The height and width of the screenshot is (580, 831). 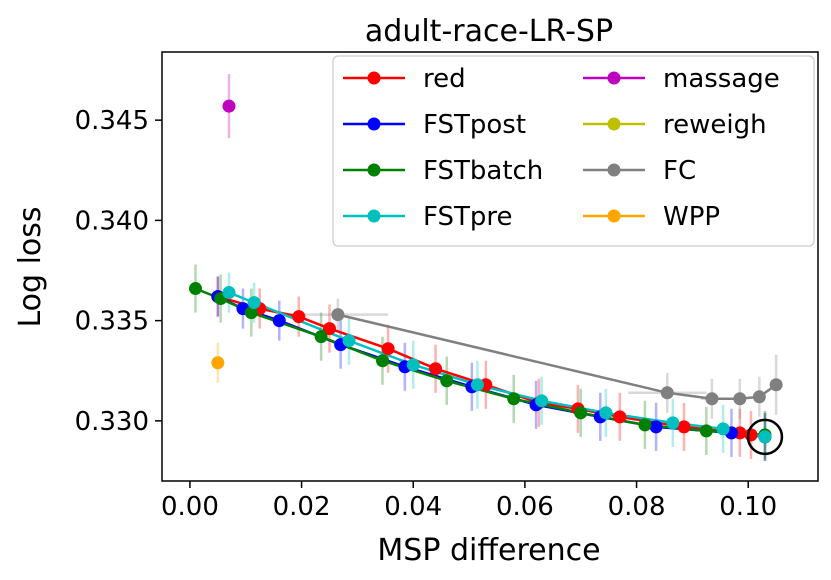 I want to click on legend-marker-reweigh, so click(x=614, y=124).